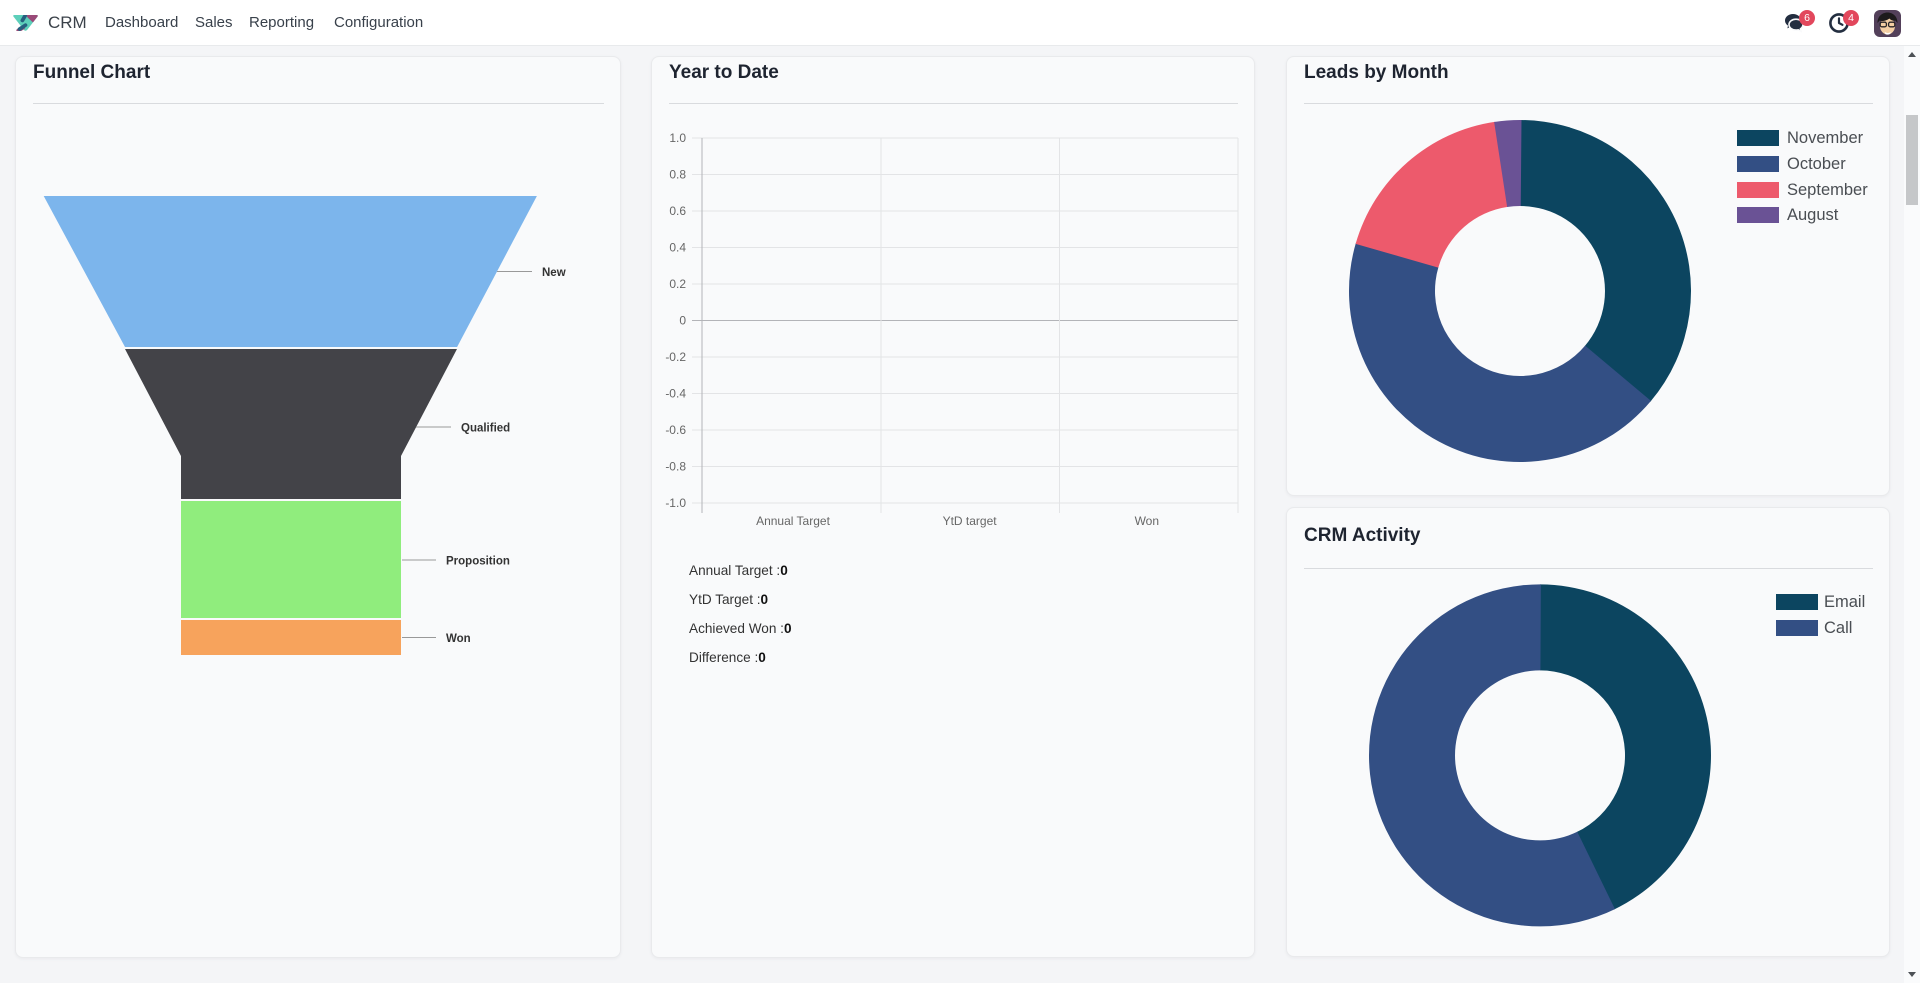  I want to click on svg-text: -1.0, so click(675, 503).